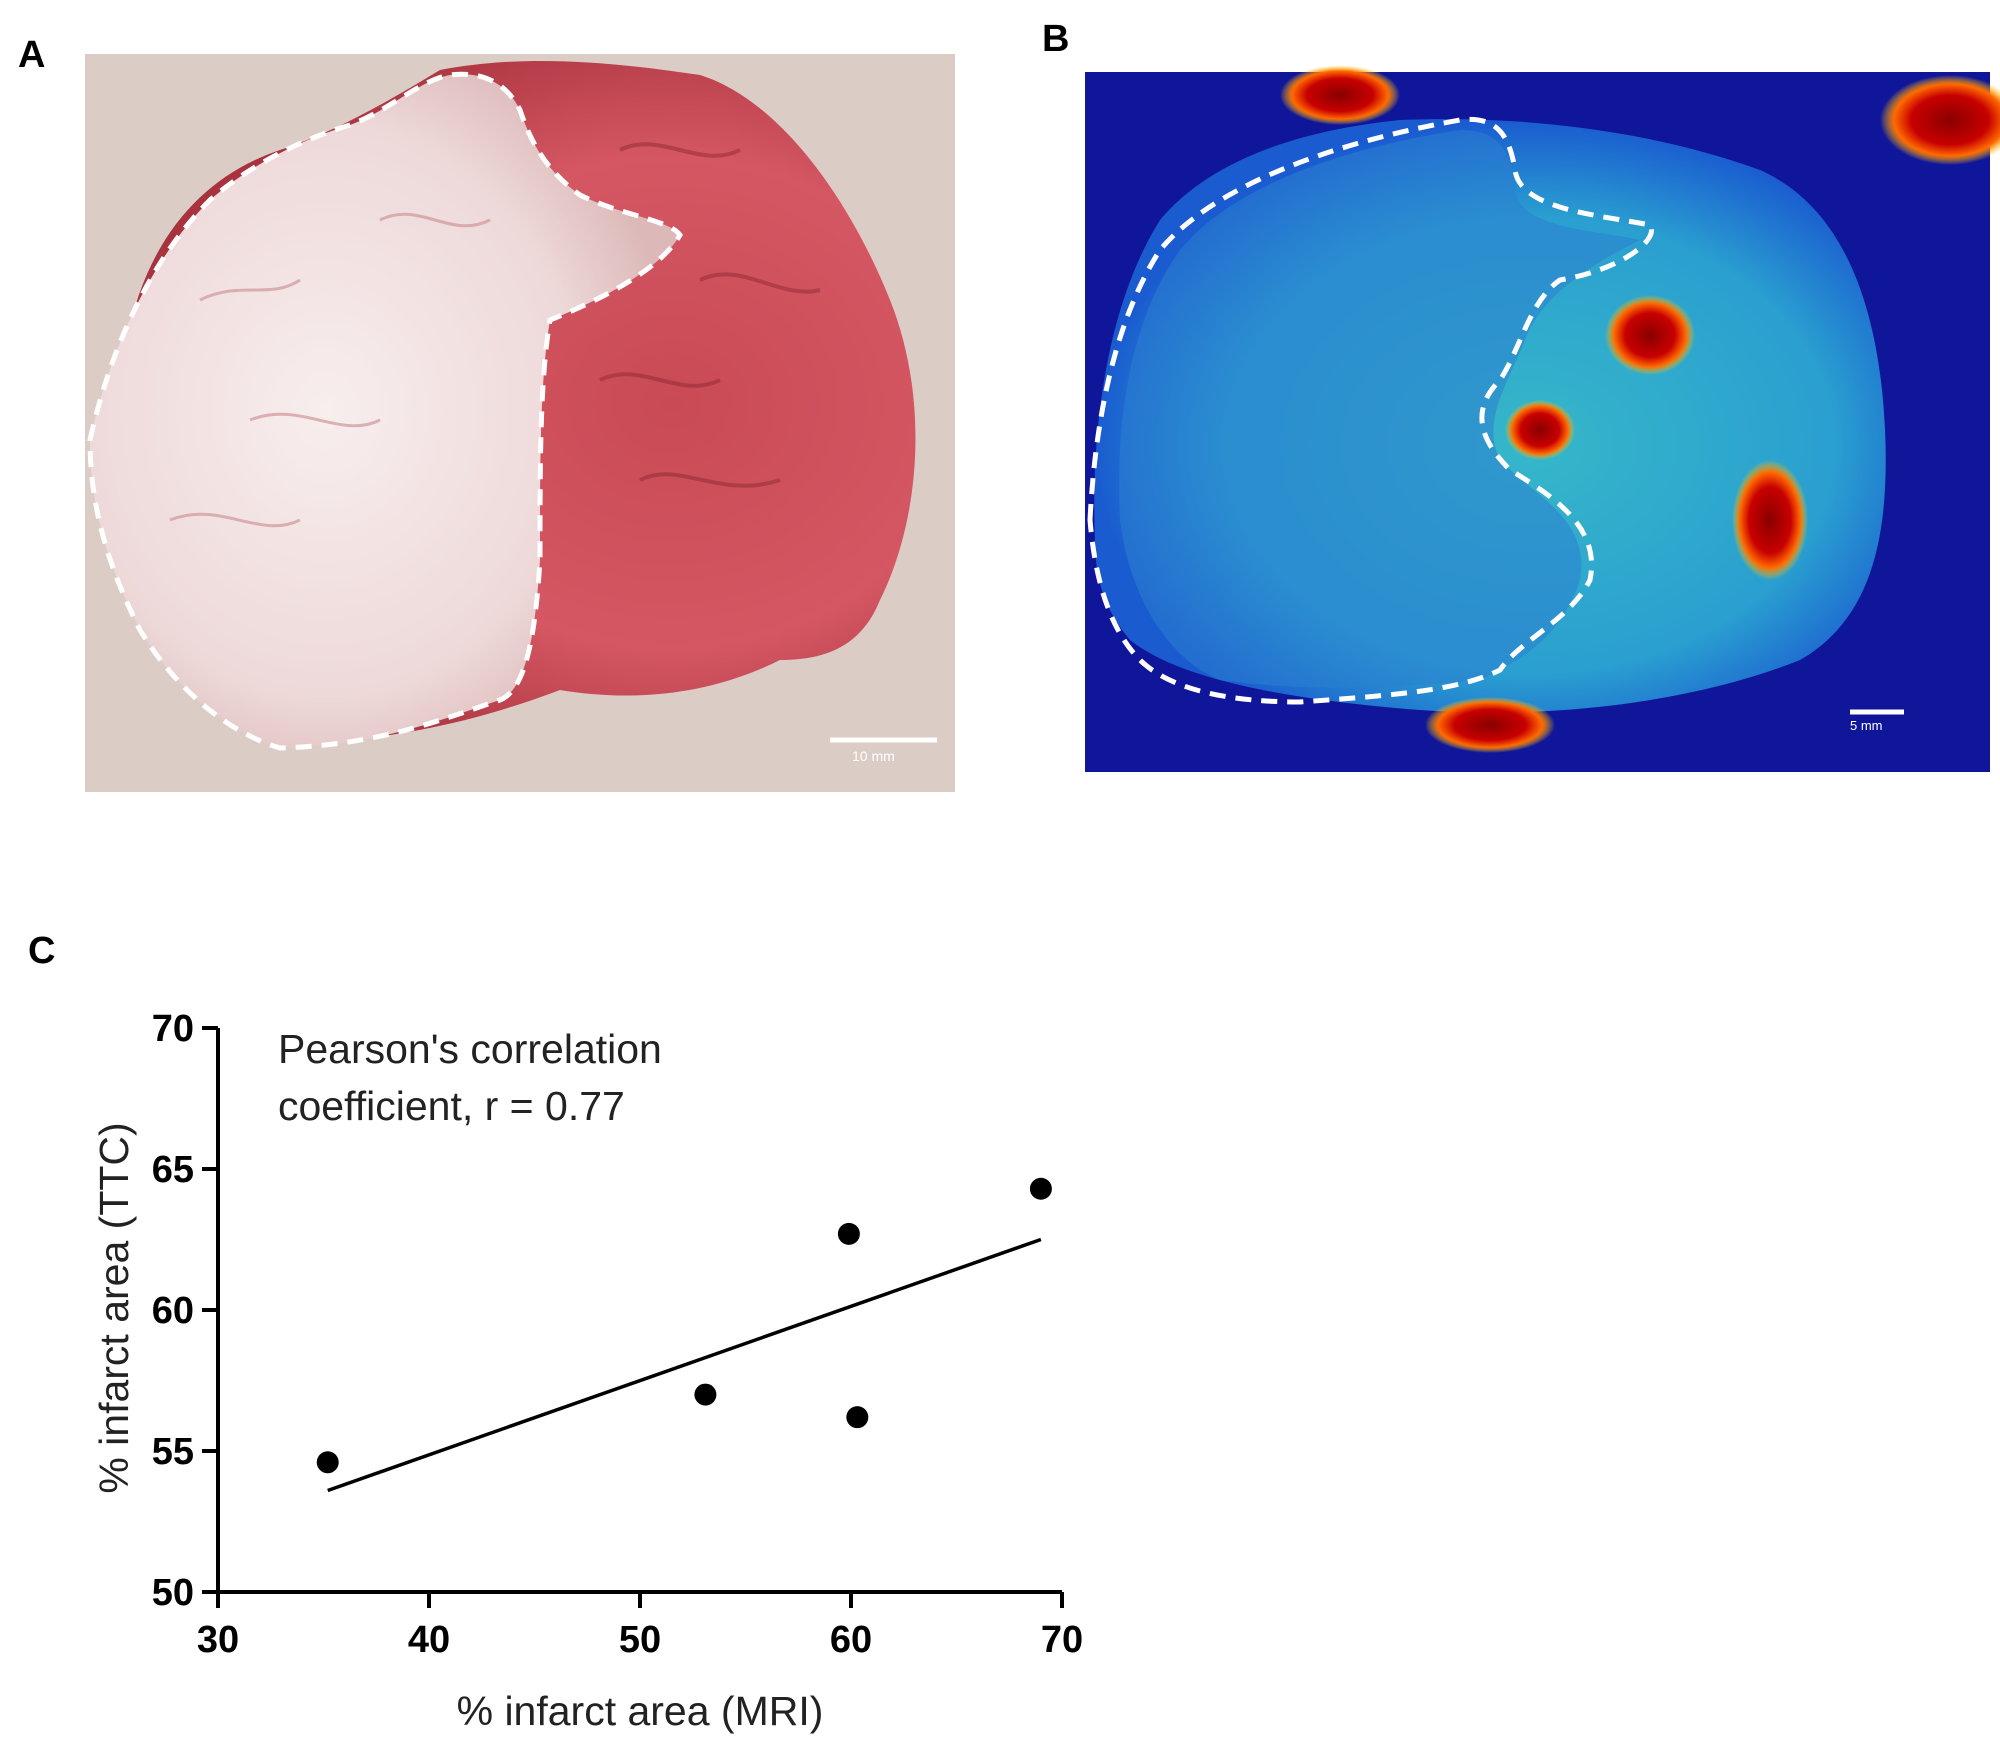 This screenshot has width=2000, height=1760. Describe the element at coordinates (451, 1106) in the screenshot. I see `chart-annotation-line-2: coefficient, r = 0.77` at that location.